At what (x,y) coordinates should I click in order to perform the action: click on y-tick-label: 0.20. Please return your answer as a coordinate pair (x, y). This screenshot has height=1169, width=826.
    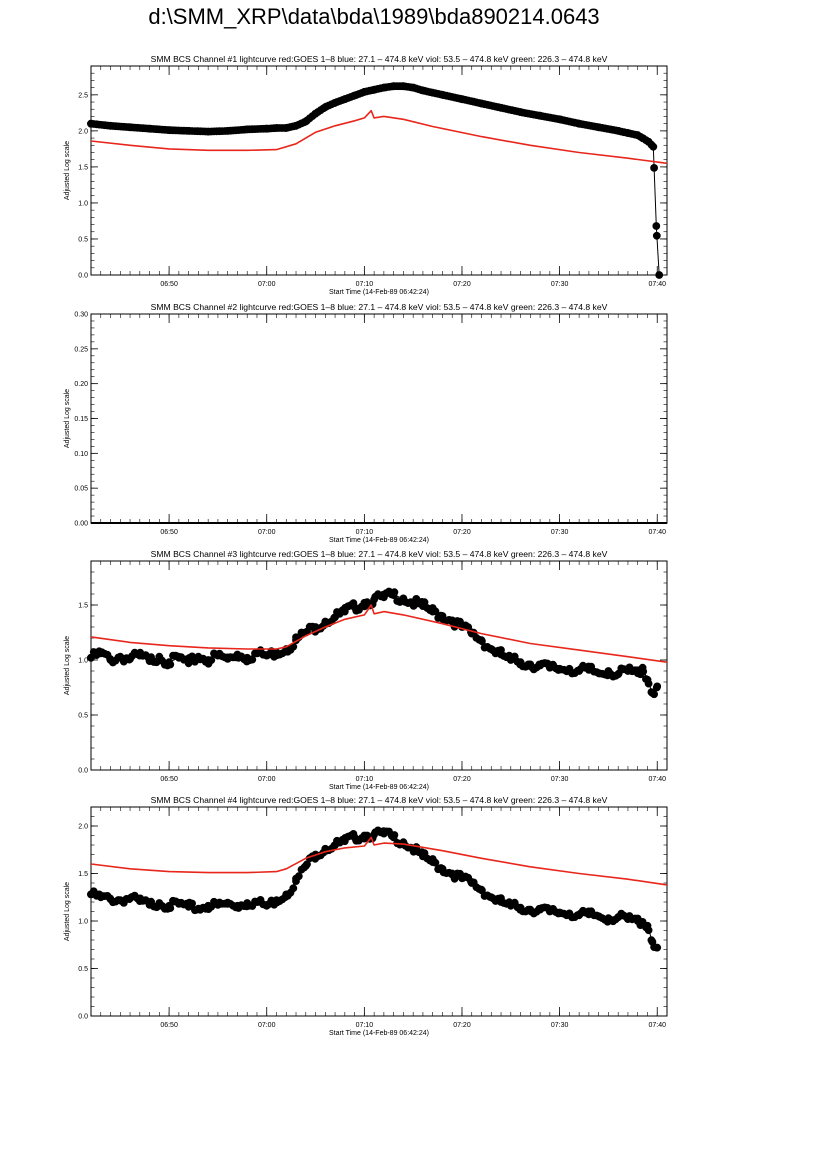
    Looking at the image, I should click on (81, 384).